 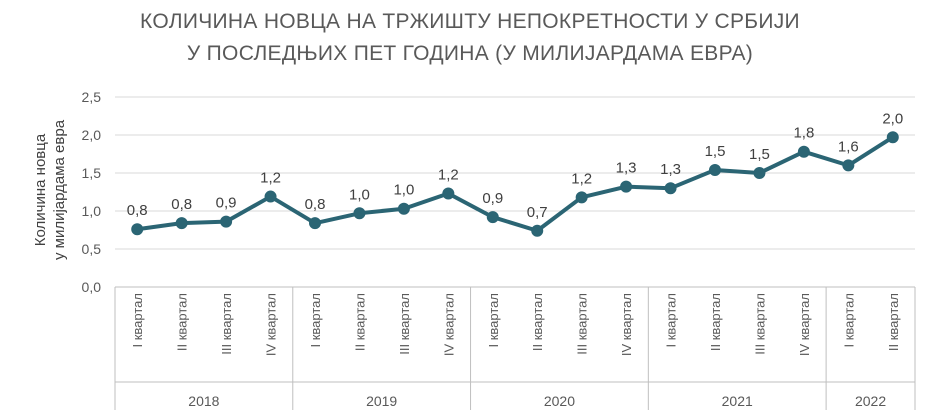 What do you see at coordinates (92, 249) in the screenshot?
I see `y-tick-label: 0,5` at bounding box center [92, 249].